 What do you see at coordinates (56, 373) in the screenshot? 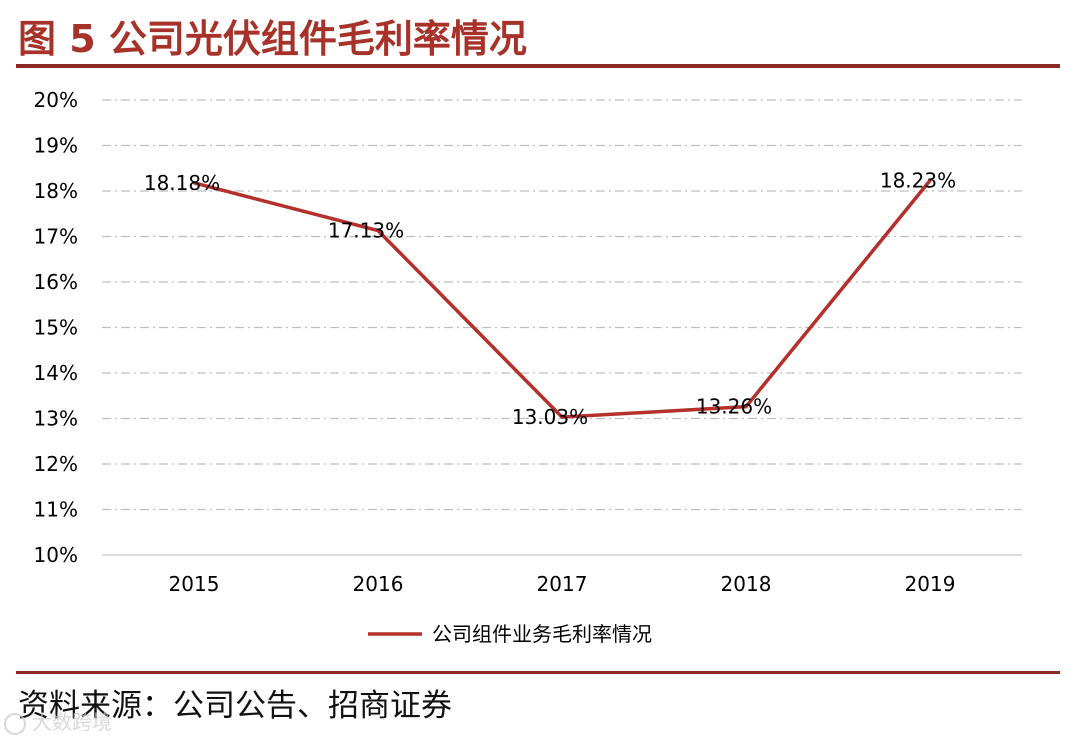
I see `y-tick-label: 14%` at bounding box center [56, 373].